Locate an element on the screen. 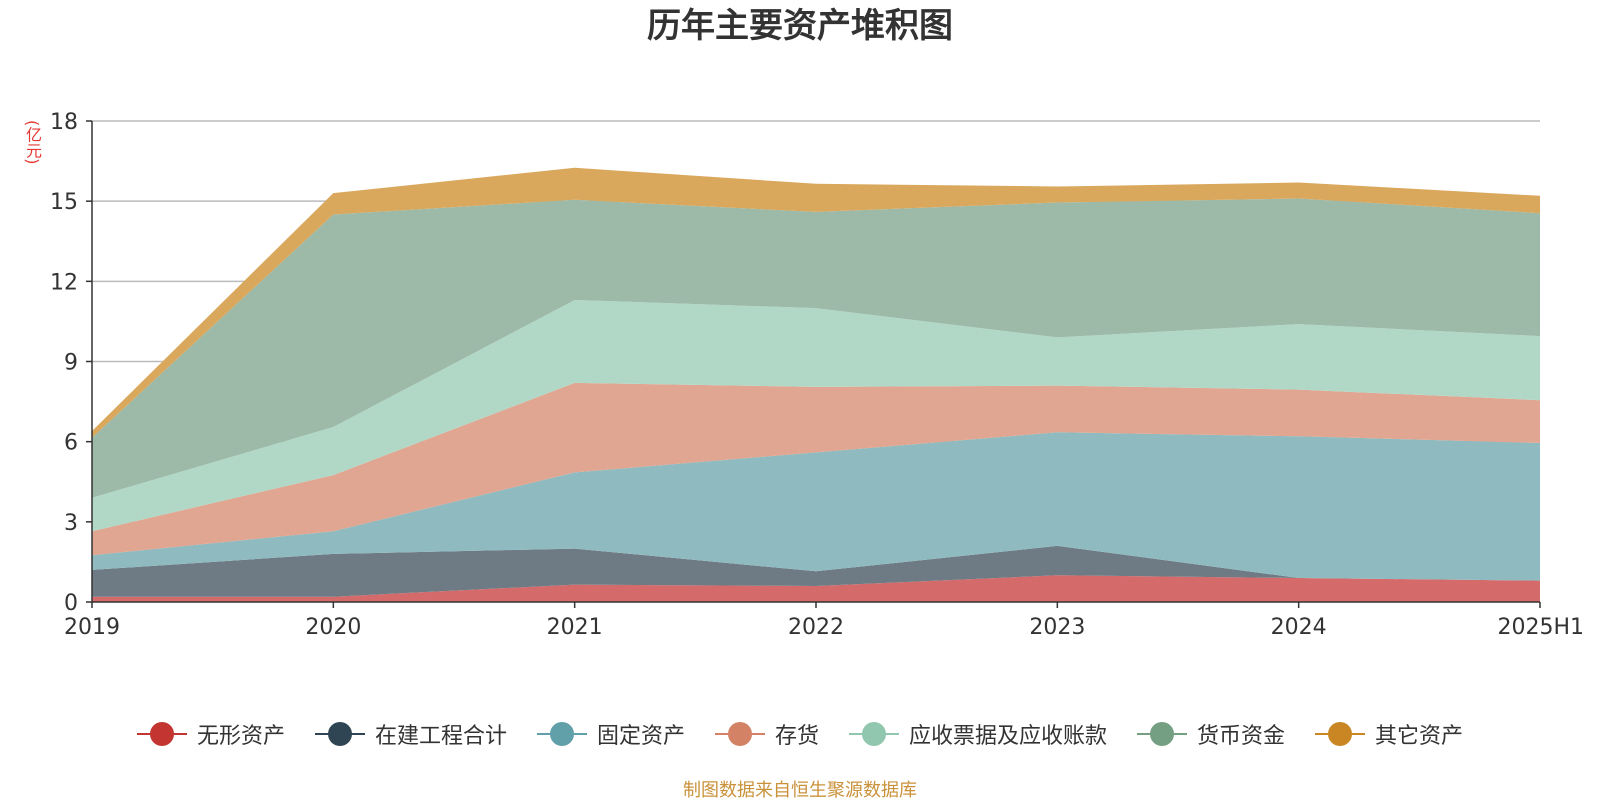  x-tick-label: 2022 is located at coordinates (816, 627).